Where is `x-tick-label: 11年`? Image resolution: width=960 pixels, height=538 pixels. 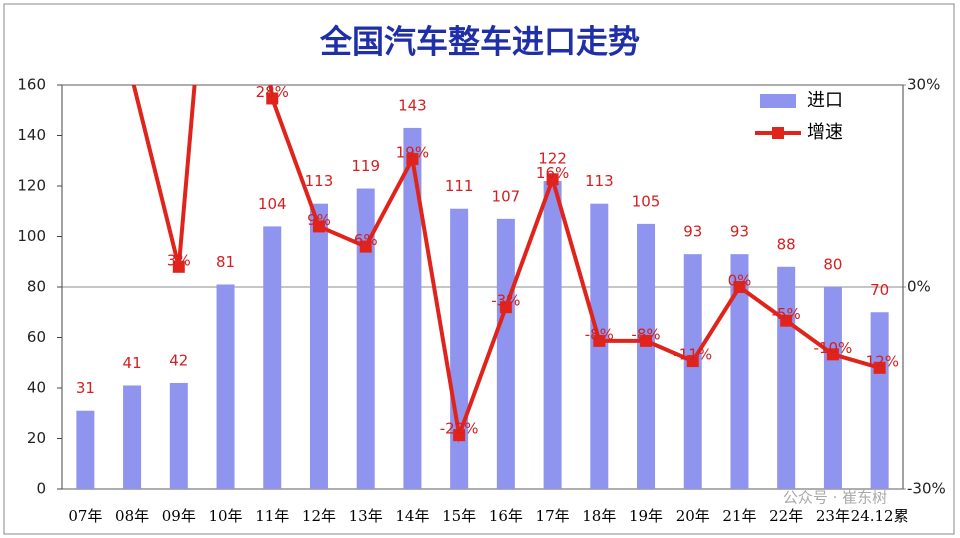 x-tick-label: 11年 is located at coordinates (272, 516).